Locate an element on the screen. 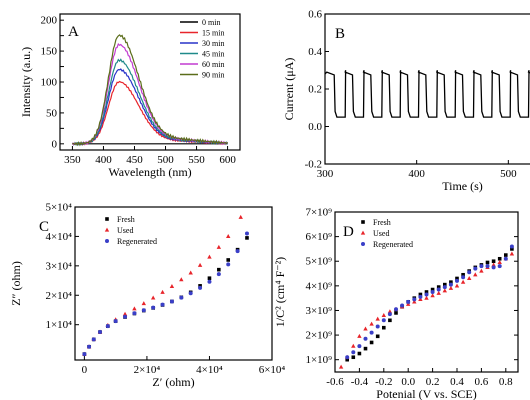 The height and width of the screenshot is (400, 530). x-tick-label: -0.6 is located at coordinates (335, 382).